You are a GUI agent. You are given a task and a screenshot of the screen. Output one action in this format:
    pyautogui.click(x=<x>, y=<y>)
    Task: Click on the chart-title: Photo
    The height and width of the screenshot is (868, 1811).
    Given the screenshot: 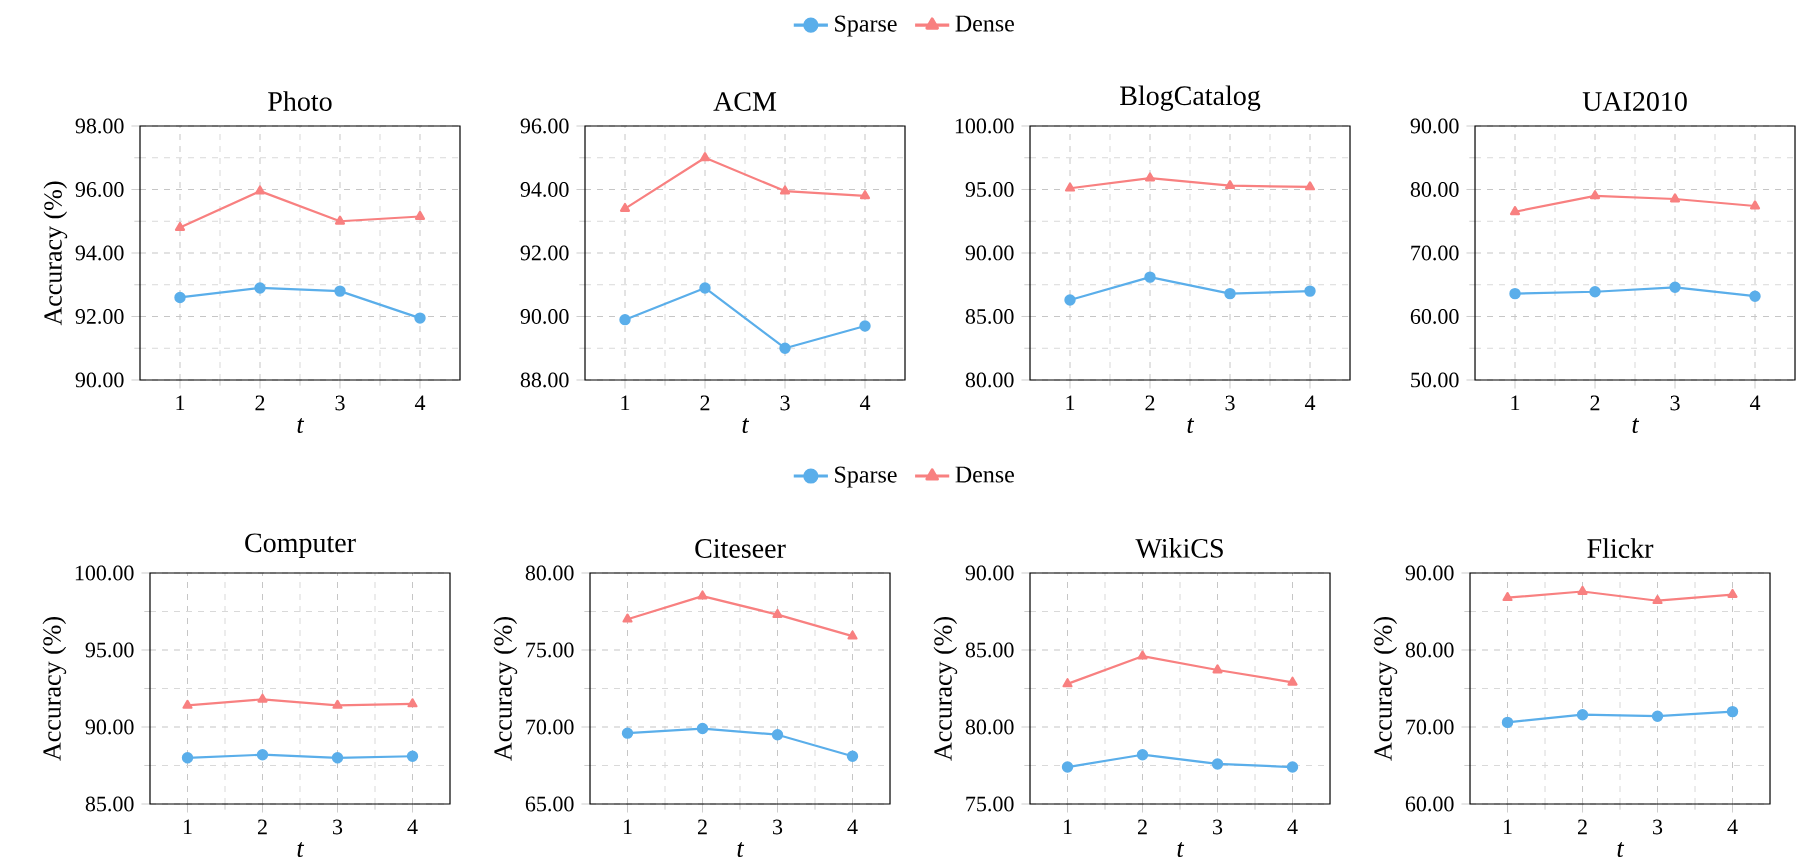 What is the action you would take?
    pyautogui.click(x=300, y=101)
    